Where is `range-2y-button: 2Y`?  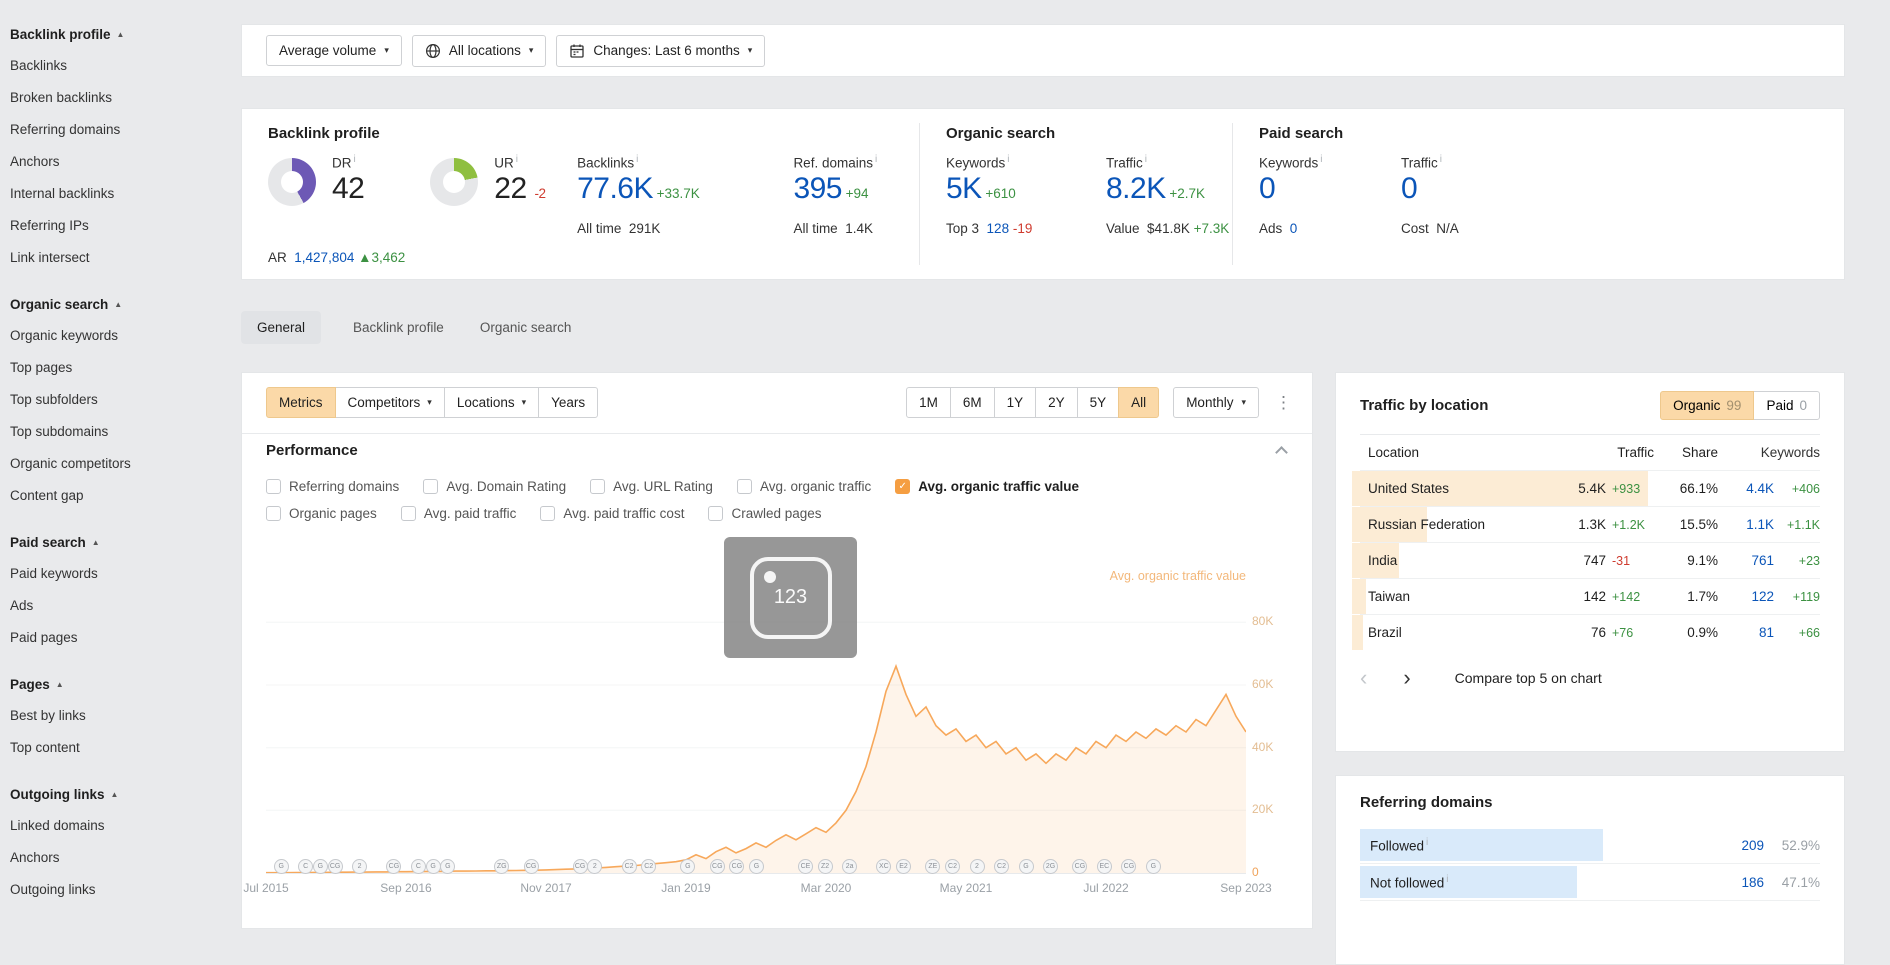
range-2y-button: 2Y is located at coordinates (1056, 402).